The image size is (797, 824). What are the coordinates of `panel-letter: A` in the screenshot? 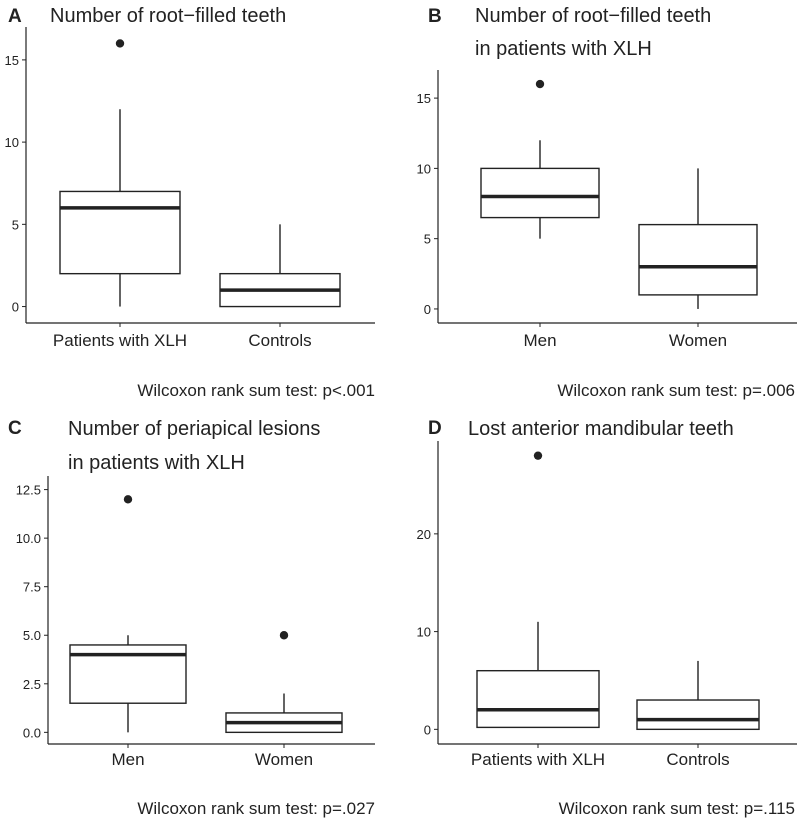 It's located at (15, 16).